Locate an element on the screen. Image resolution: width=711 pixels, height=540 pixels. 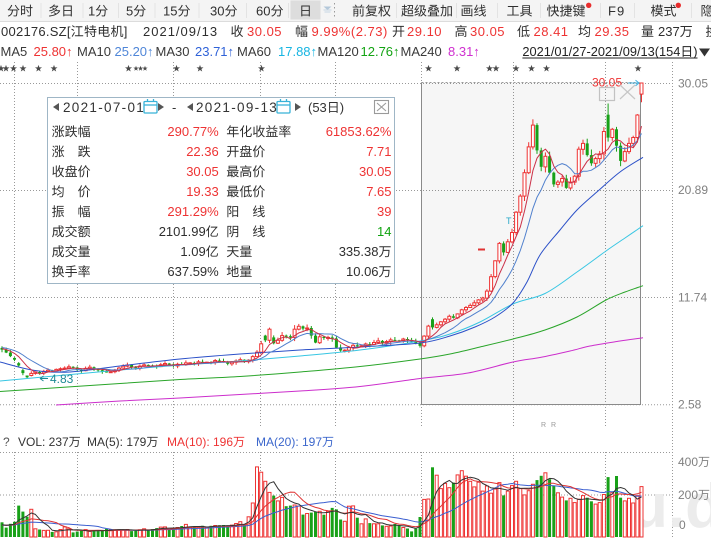
svg-text: MA(20): 197 is located at coordinates (289, 442).